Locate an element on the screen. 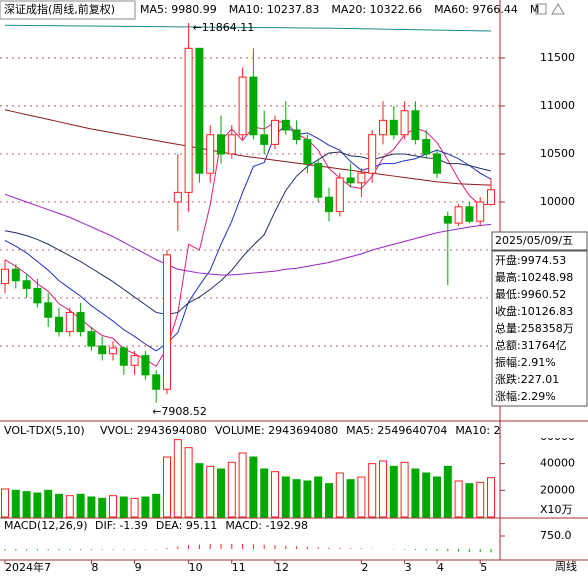 The image size is (588, 576). legend-entry: M is located at coordinates (535, 9).